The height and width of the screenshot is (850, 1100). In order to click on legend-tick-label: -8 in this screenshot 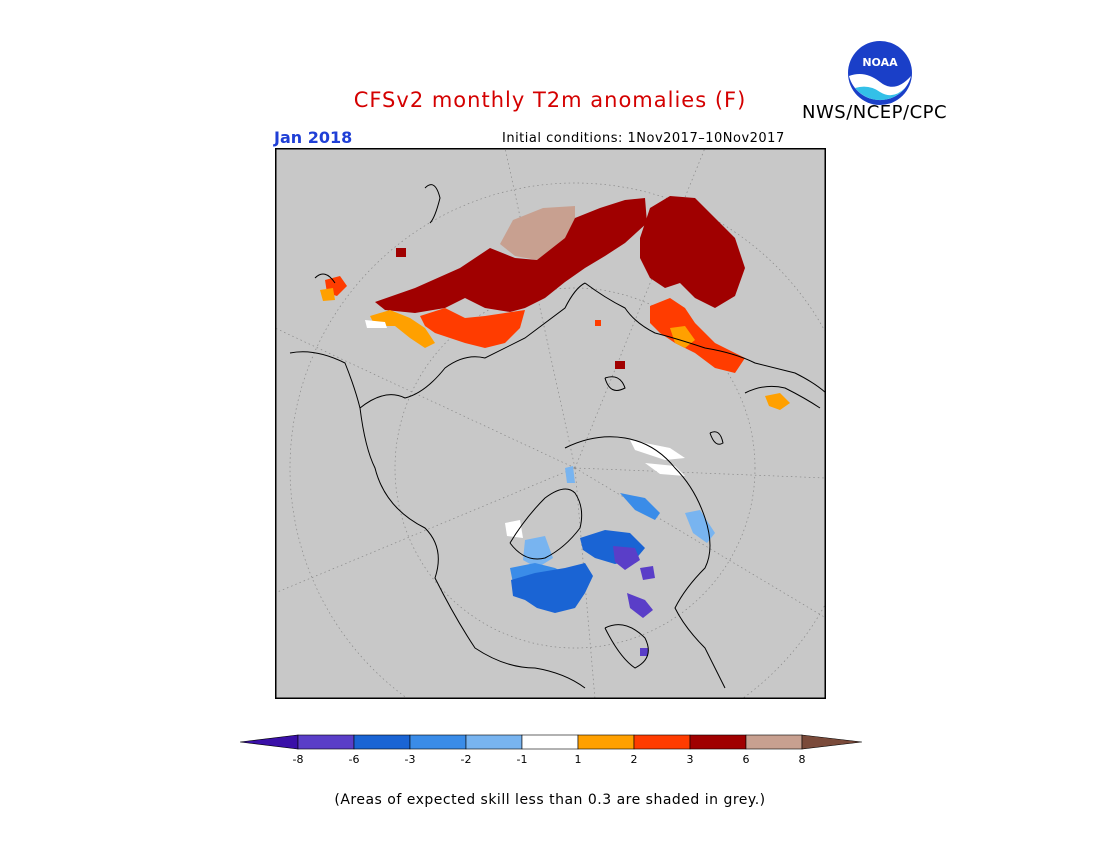, I will do `click(298, 759)`.